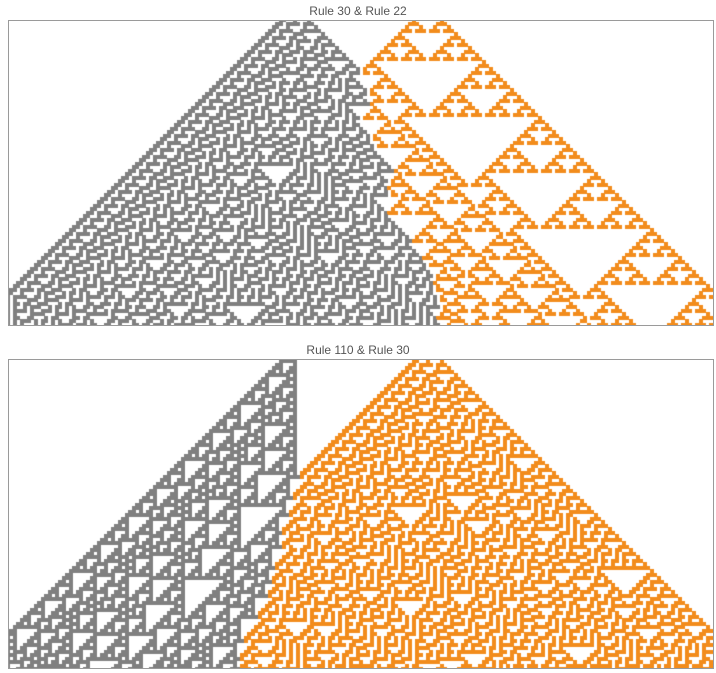  I want to click on panel-1-title: Rule 30 & Rule 22, so click(358, 11).